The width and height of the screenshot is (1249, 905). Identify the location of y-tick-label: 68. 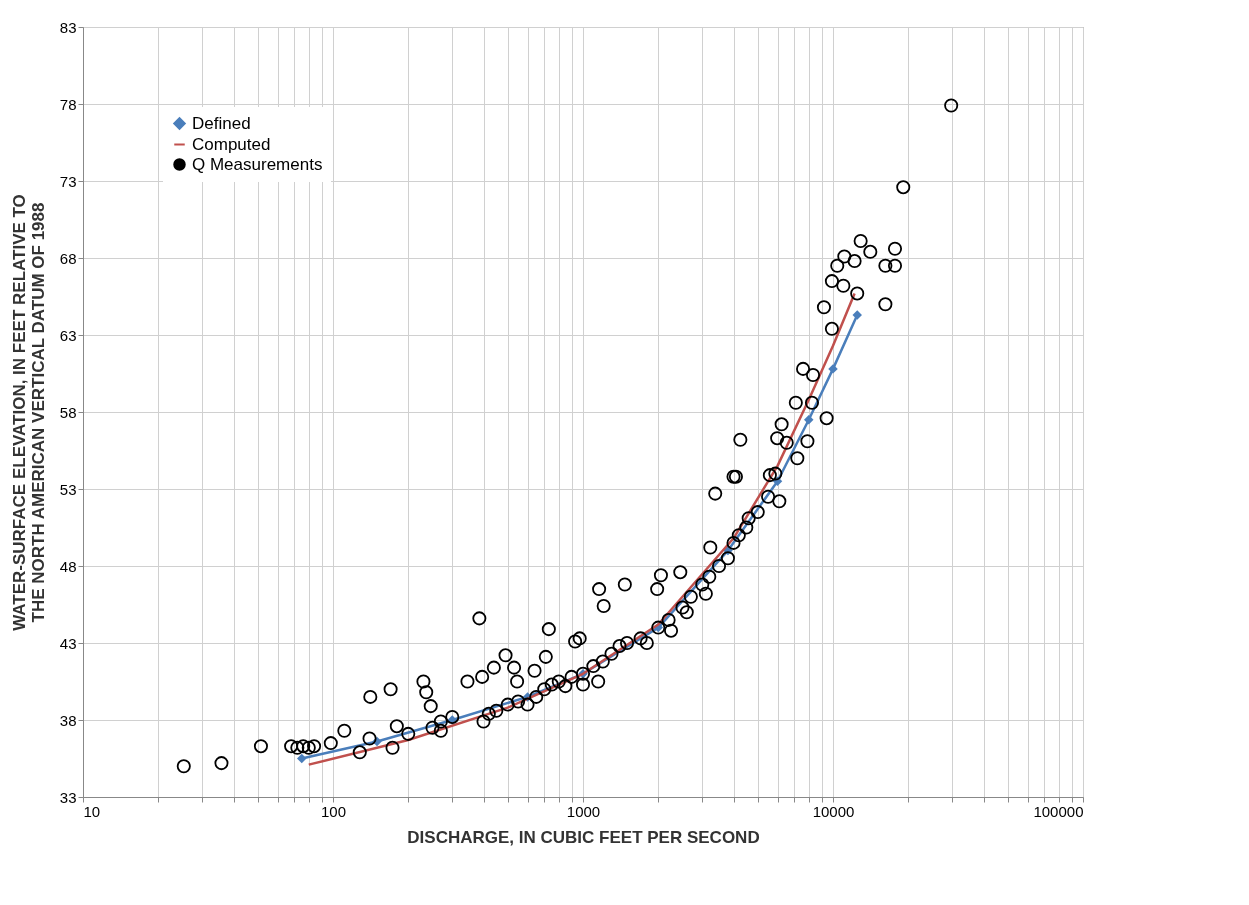
(68, 258).